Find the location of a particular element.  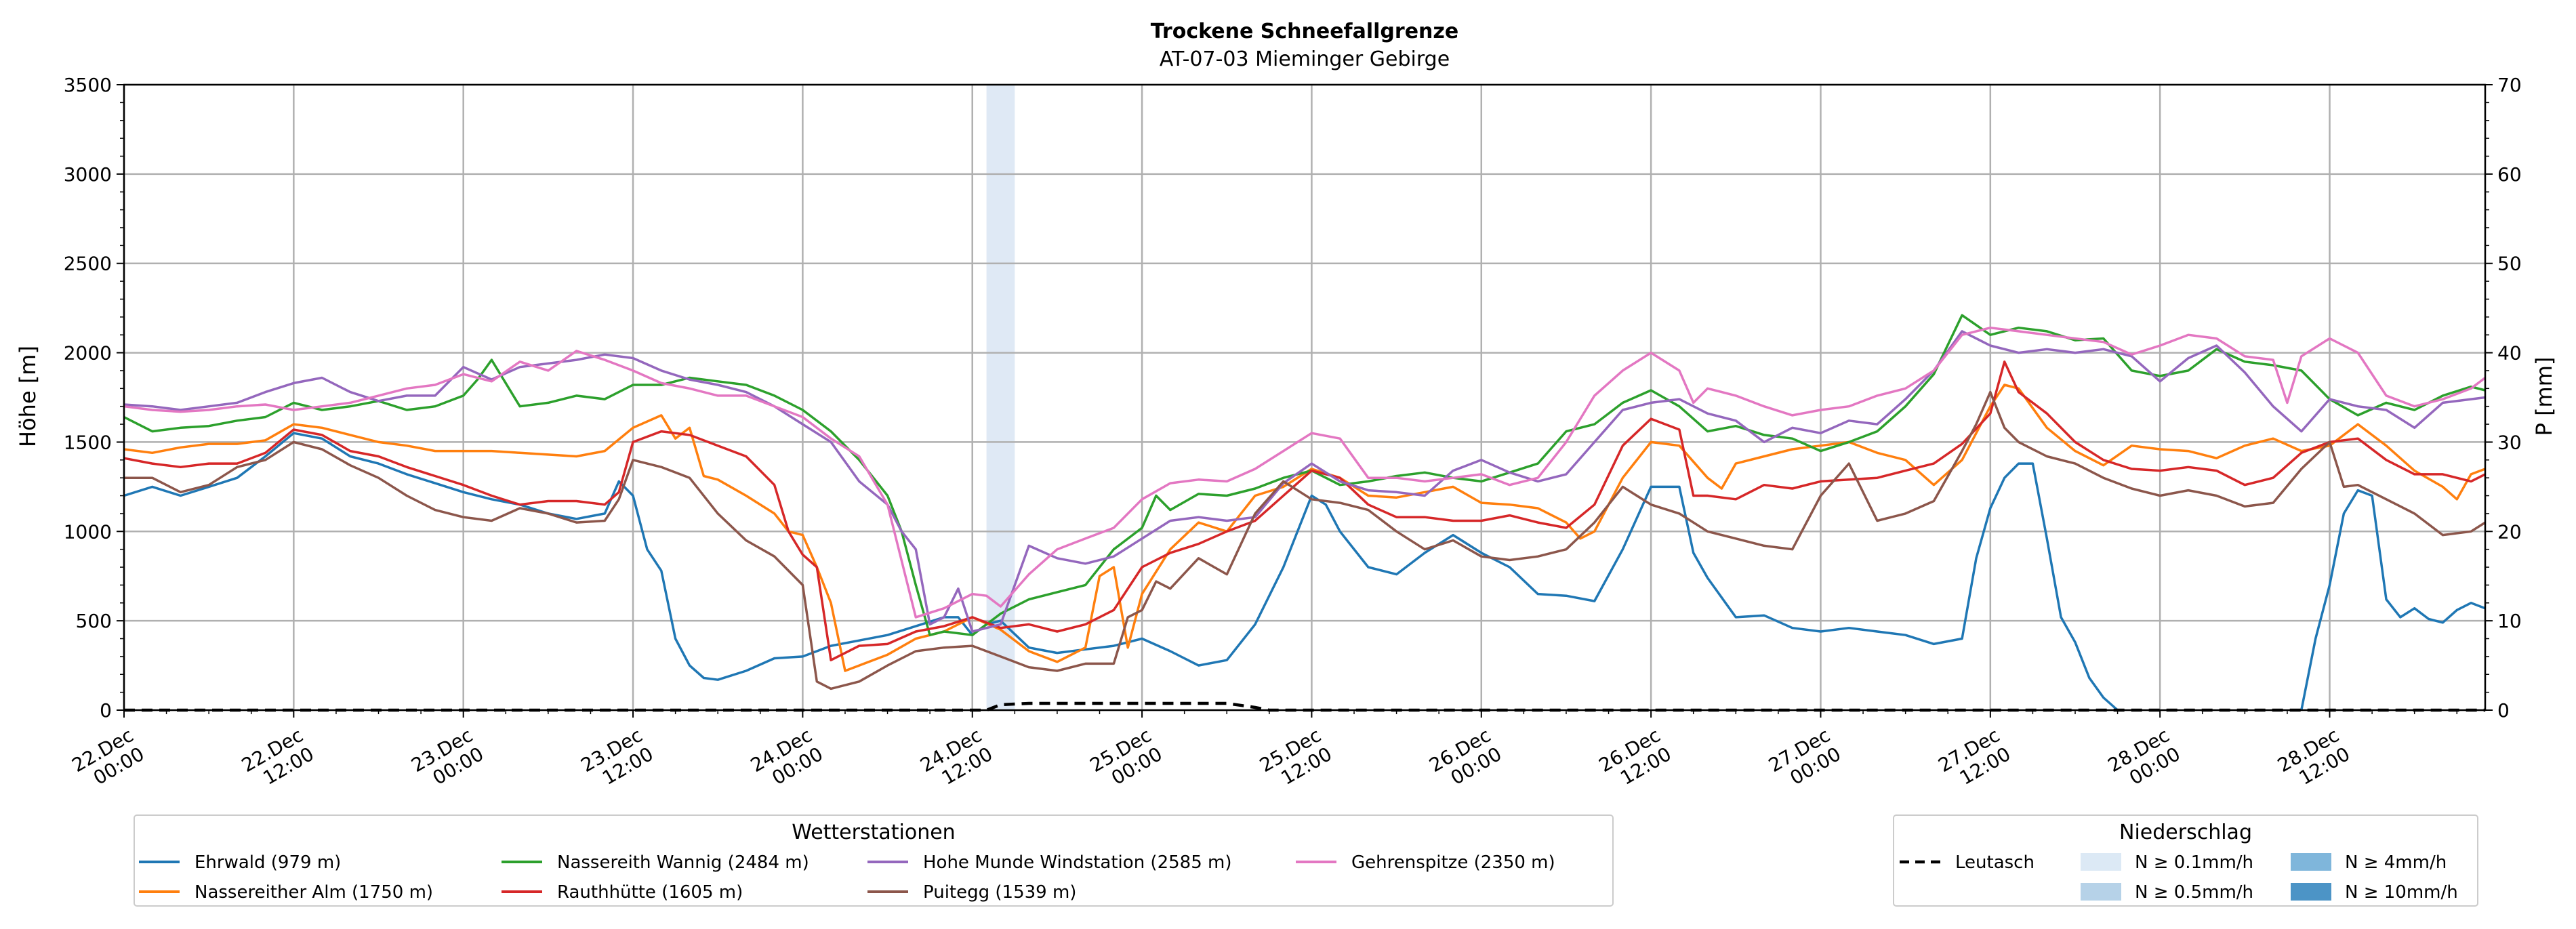

legend-precip-label-3: N ≥ 10mm/h is located at coordinates (2402, 892).